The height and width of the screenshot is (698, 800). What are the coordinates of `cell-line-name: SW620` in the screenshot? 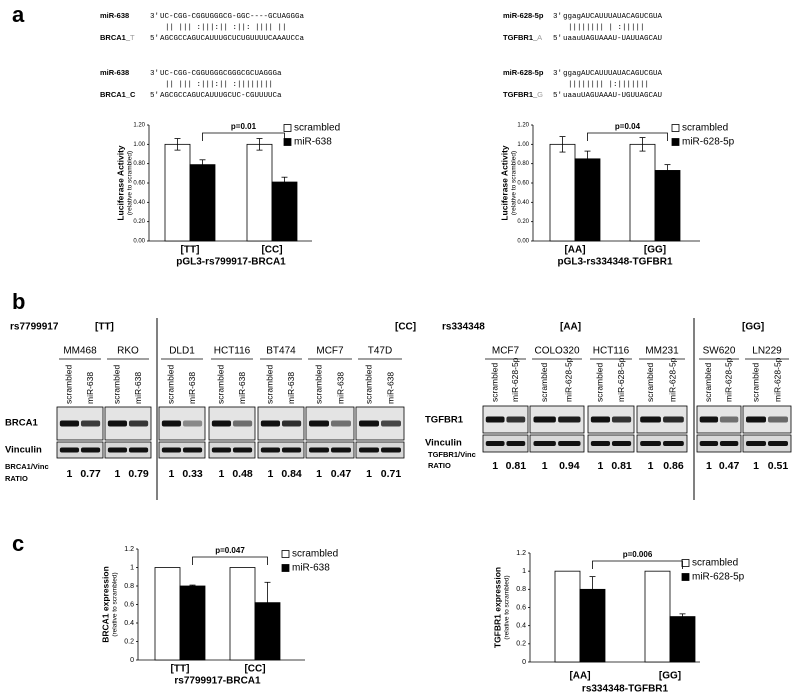 It's located at (719, 351).